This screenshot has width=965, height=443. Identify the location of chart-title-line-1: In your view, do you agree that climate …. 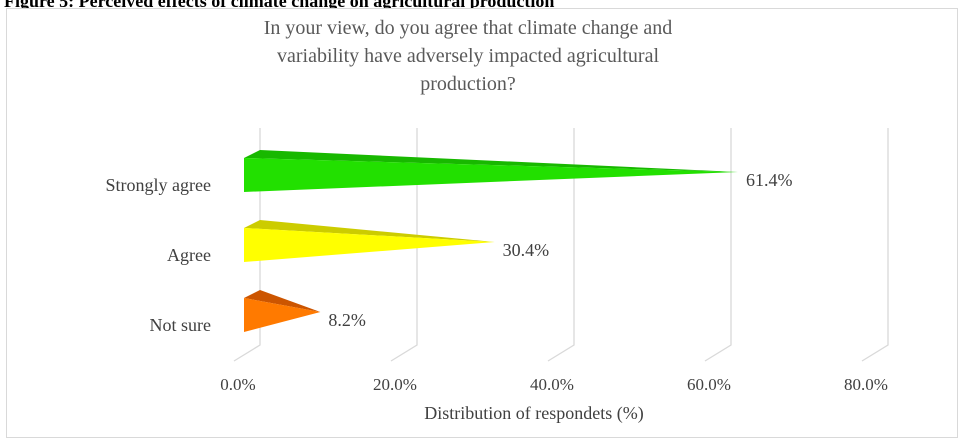
(468, 28).